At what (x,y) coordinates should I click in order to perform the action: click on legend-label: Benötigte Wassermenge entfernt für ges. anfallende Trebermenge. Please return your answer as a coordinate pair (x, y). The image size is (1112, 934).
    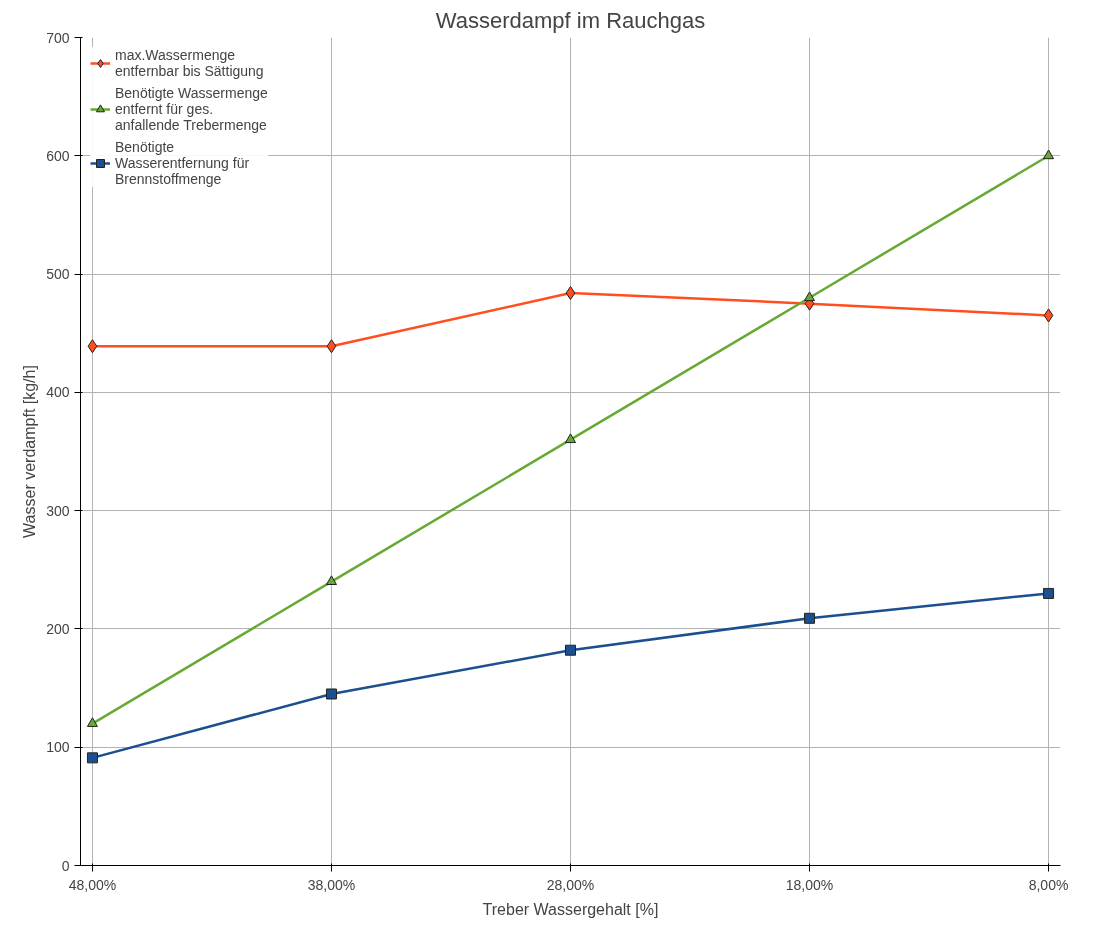
    Looking at the image, I should click on (191, 109).